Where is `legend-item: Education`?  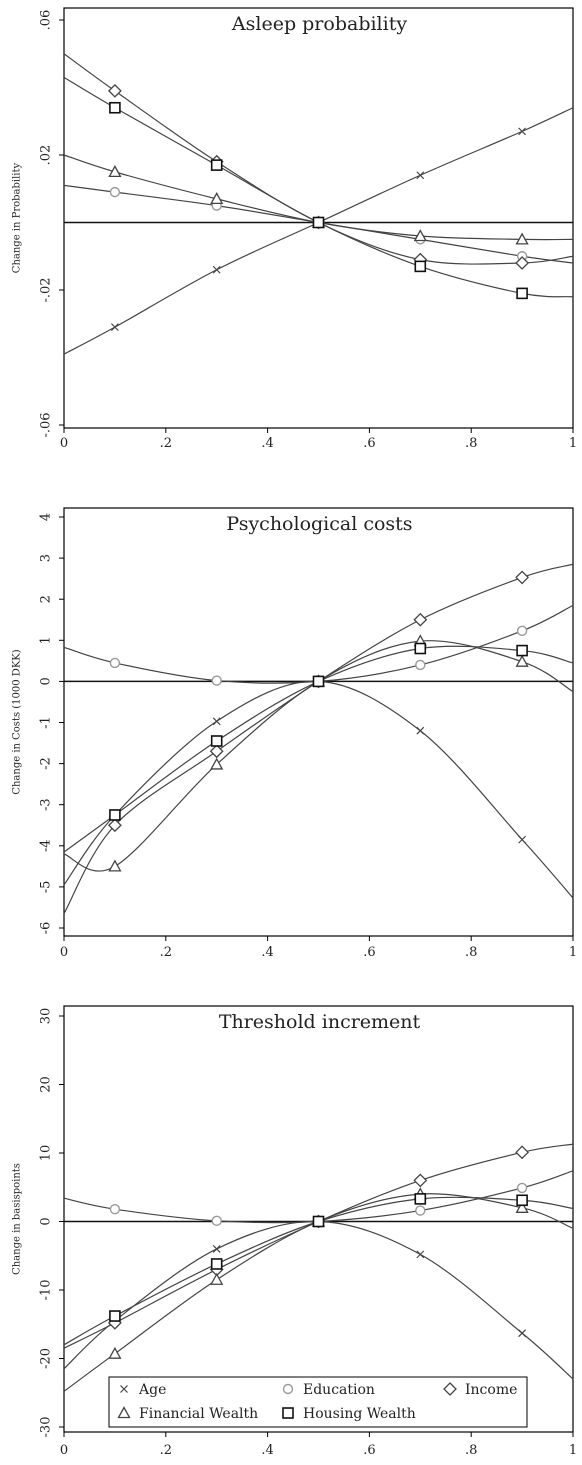
legend-item: Education is located at coordinates (328, 1390).